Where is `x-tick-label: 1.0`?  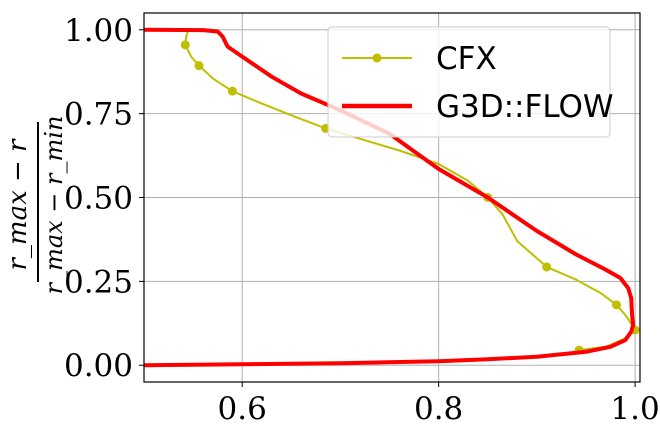 x-tick-label: 1.0 is located at coordinates (634, 409).